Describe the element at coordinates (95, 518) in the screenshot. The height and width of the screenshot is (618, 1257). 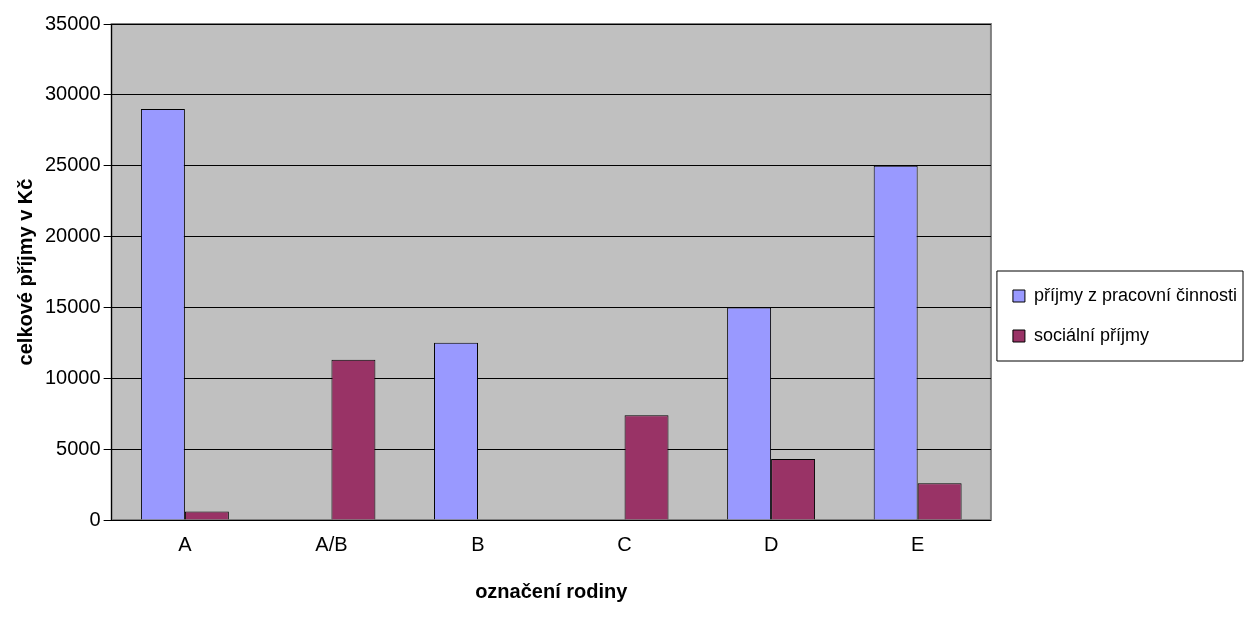
I see `y-tick-label: 0` at that location.